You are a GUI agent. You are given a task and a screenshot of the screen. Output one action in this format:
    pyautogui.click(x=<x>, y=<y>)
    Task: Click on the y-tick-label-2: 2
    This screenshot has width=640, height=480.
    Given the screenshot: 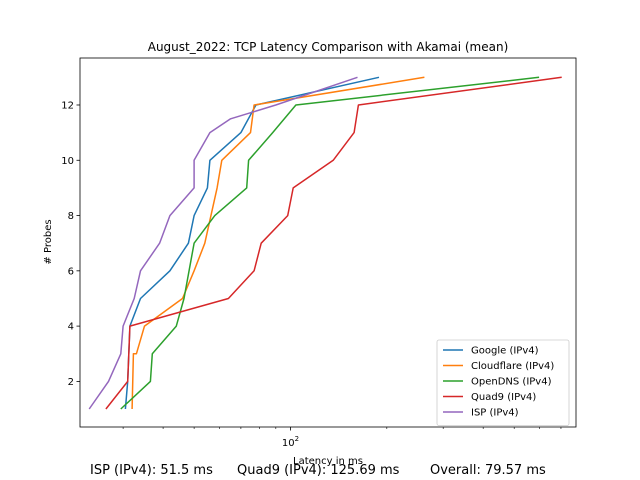 What is the action you would take?
    pyautogui.click(x=71, y=382)
    